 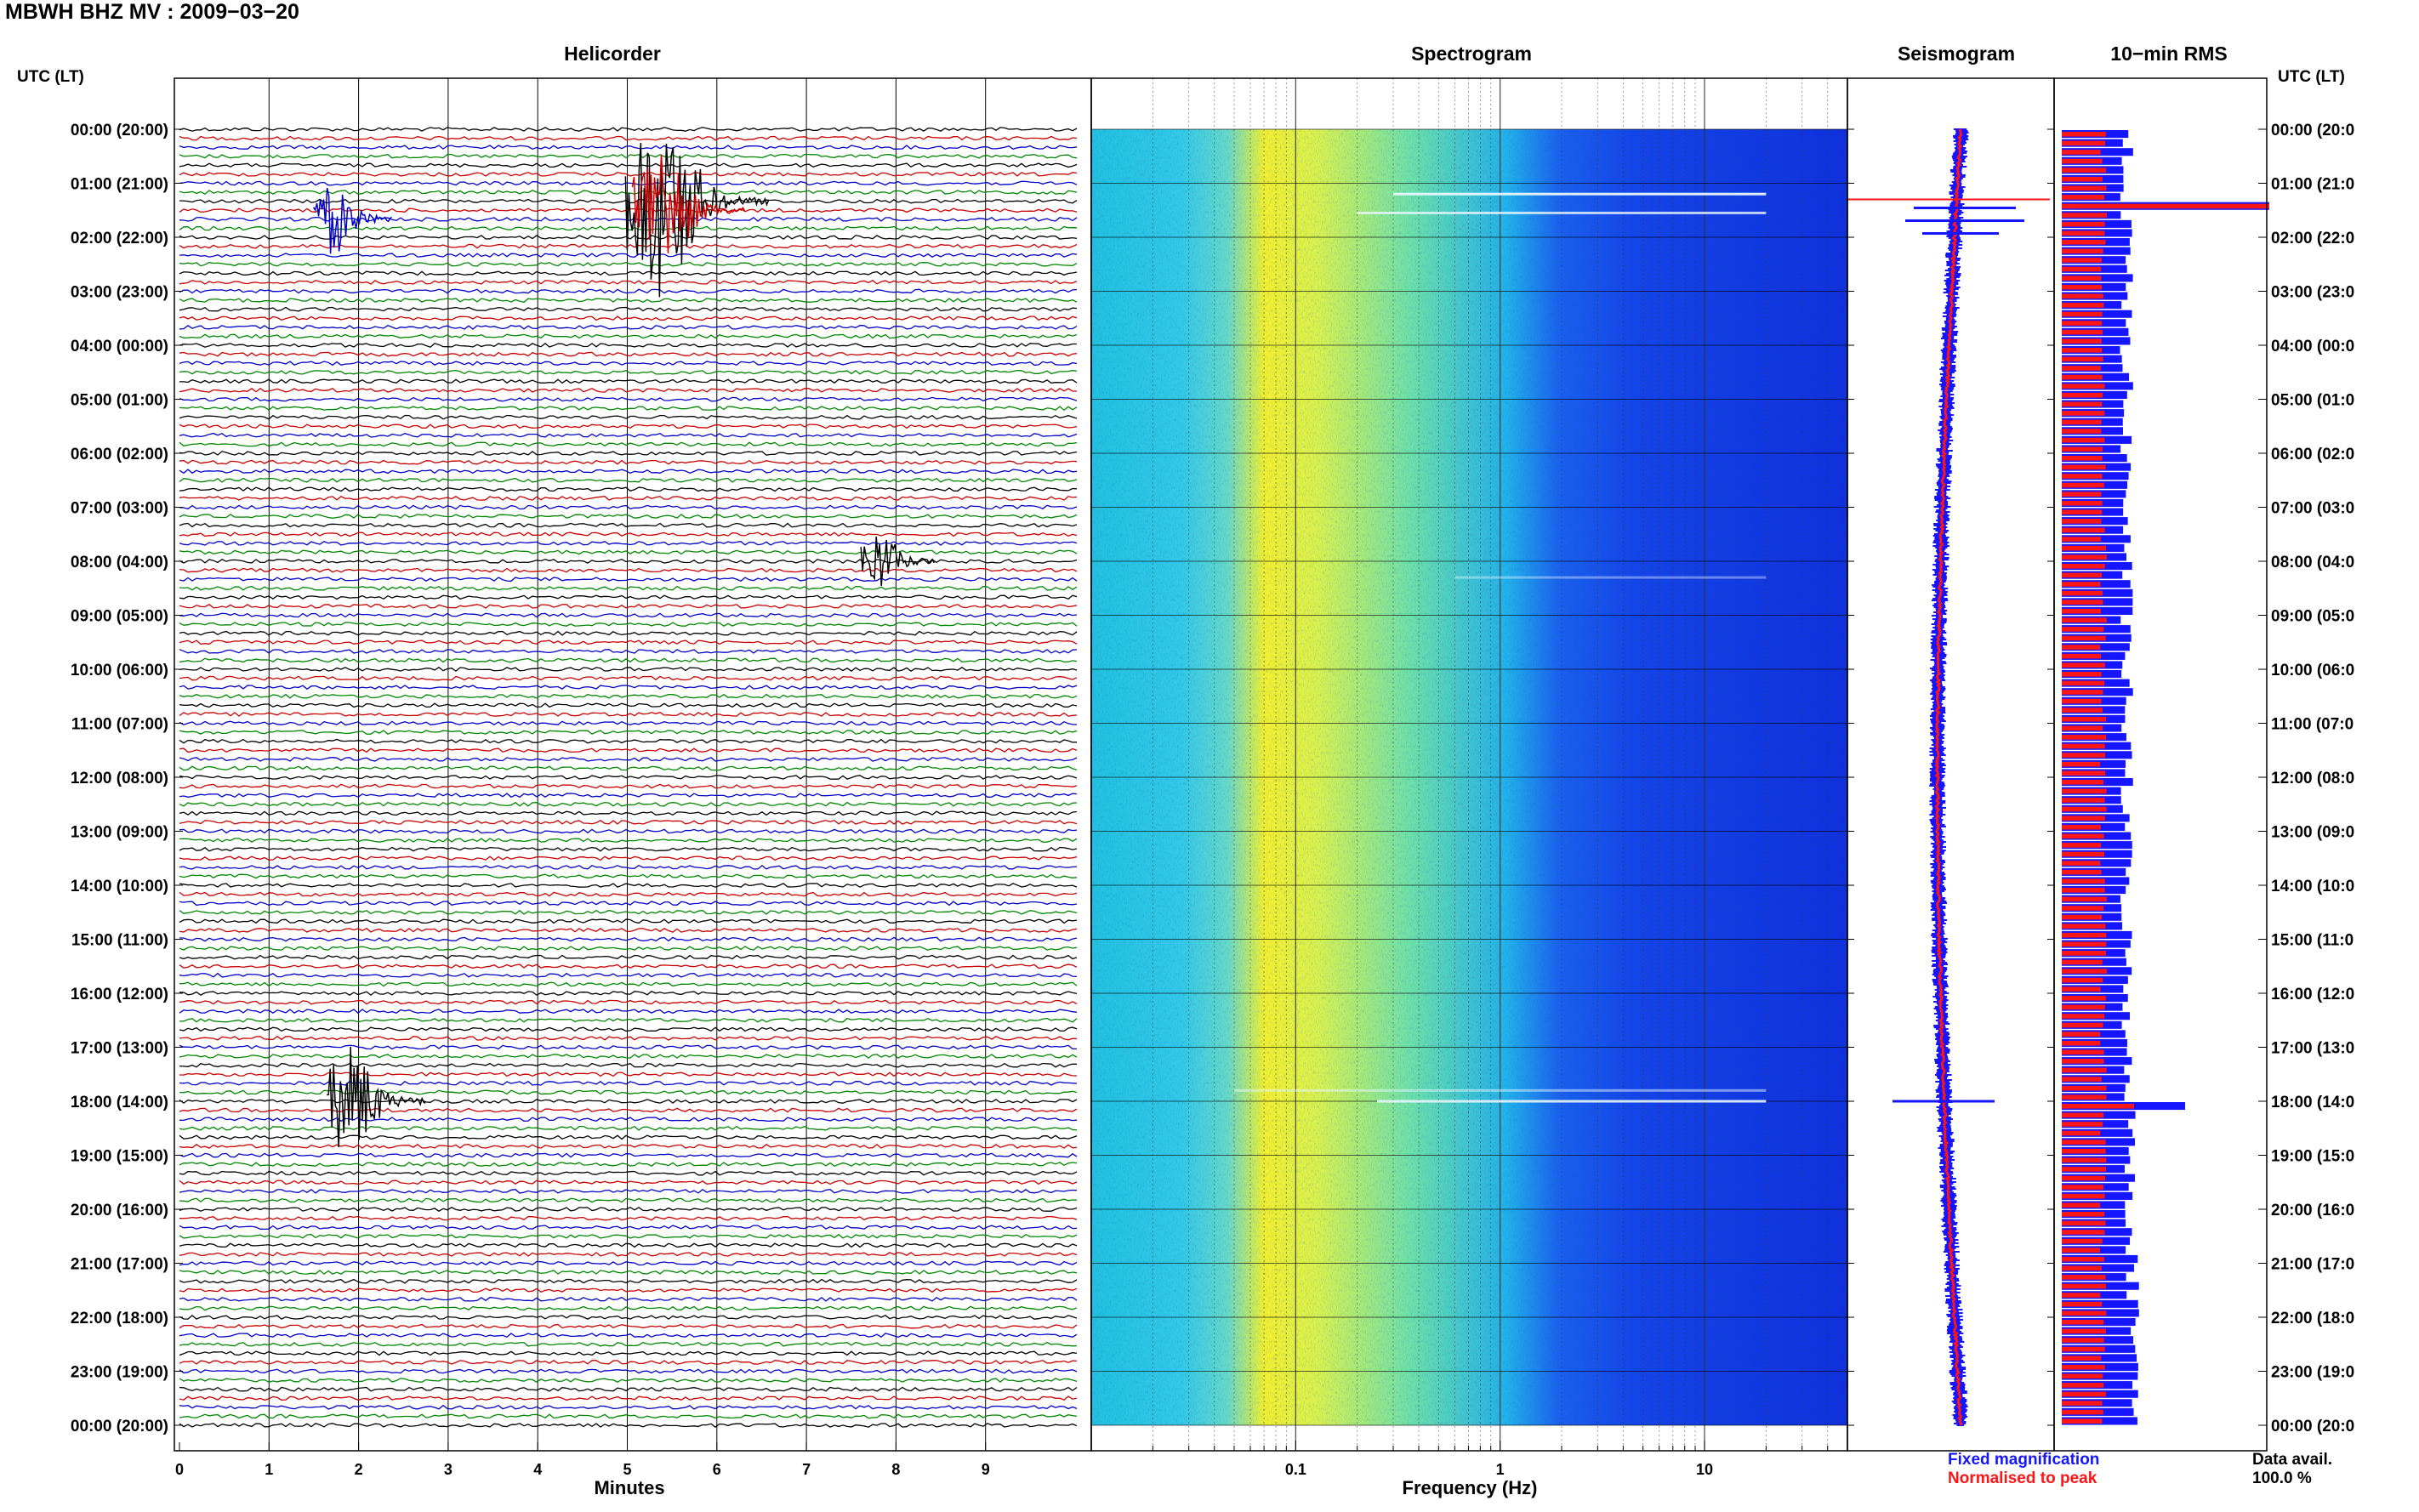 I want to click on rms-bars, so click(x=2165, y=777).